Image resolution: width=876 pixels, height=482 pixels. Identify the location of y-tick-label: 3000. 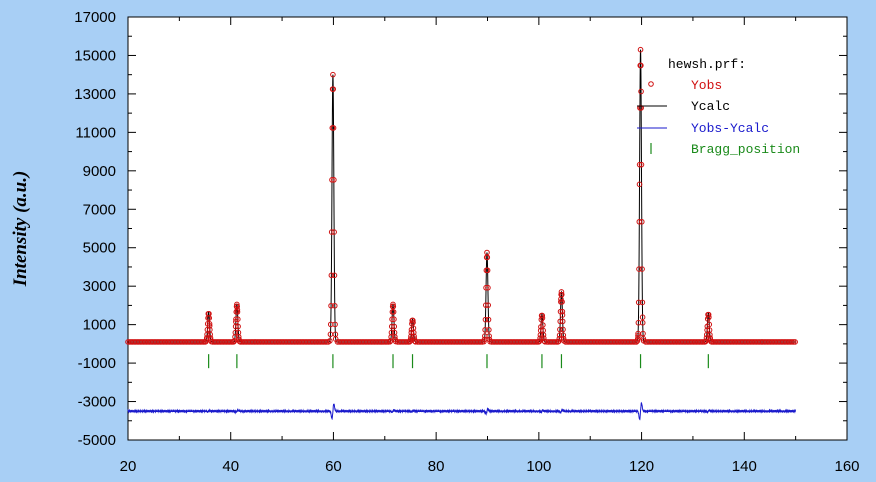
(99, 286).